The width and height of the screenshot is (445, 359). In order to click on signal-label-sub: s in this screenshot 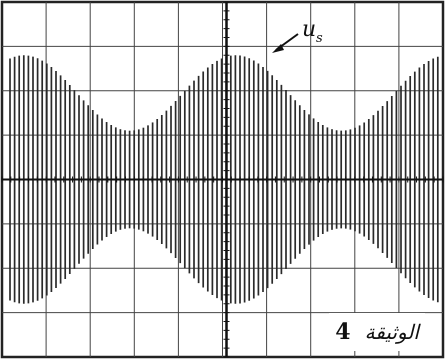, I will do `click(319, 38)`.